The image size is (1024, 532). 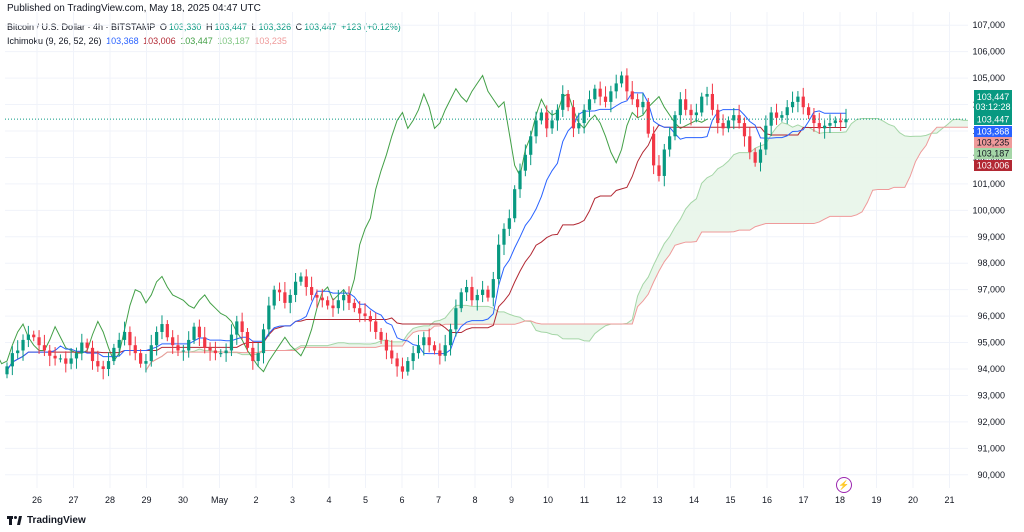 What do you see at coordinates (548, 500) in the screenshot?
I see `x-tick-label: 10` at bounding box center [548, 500].